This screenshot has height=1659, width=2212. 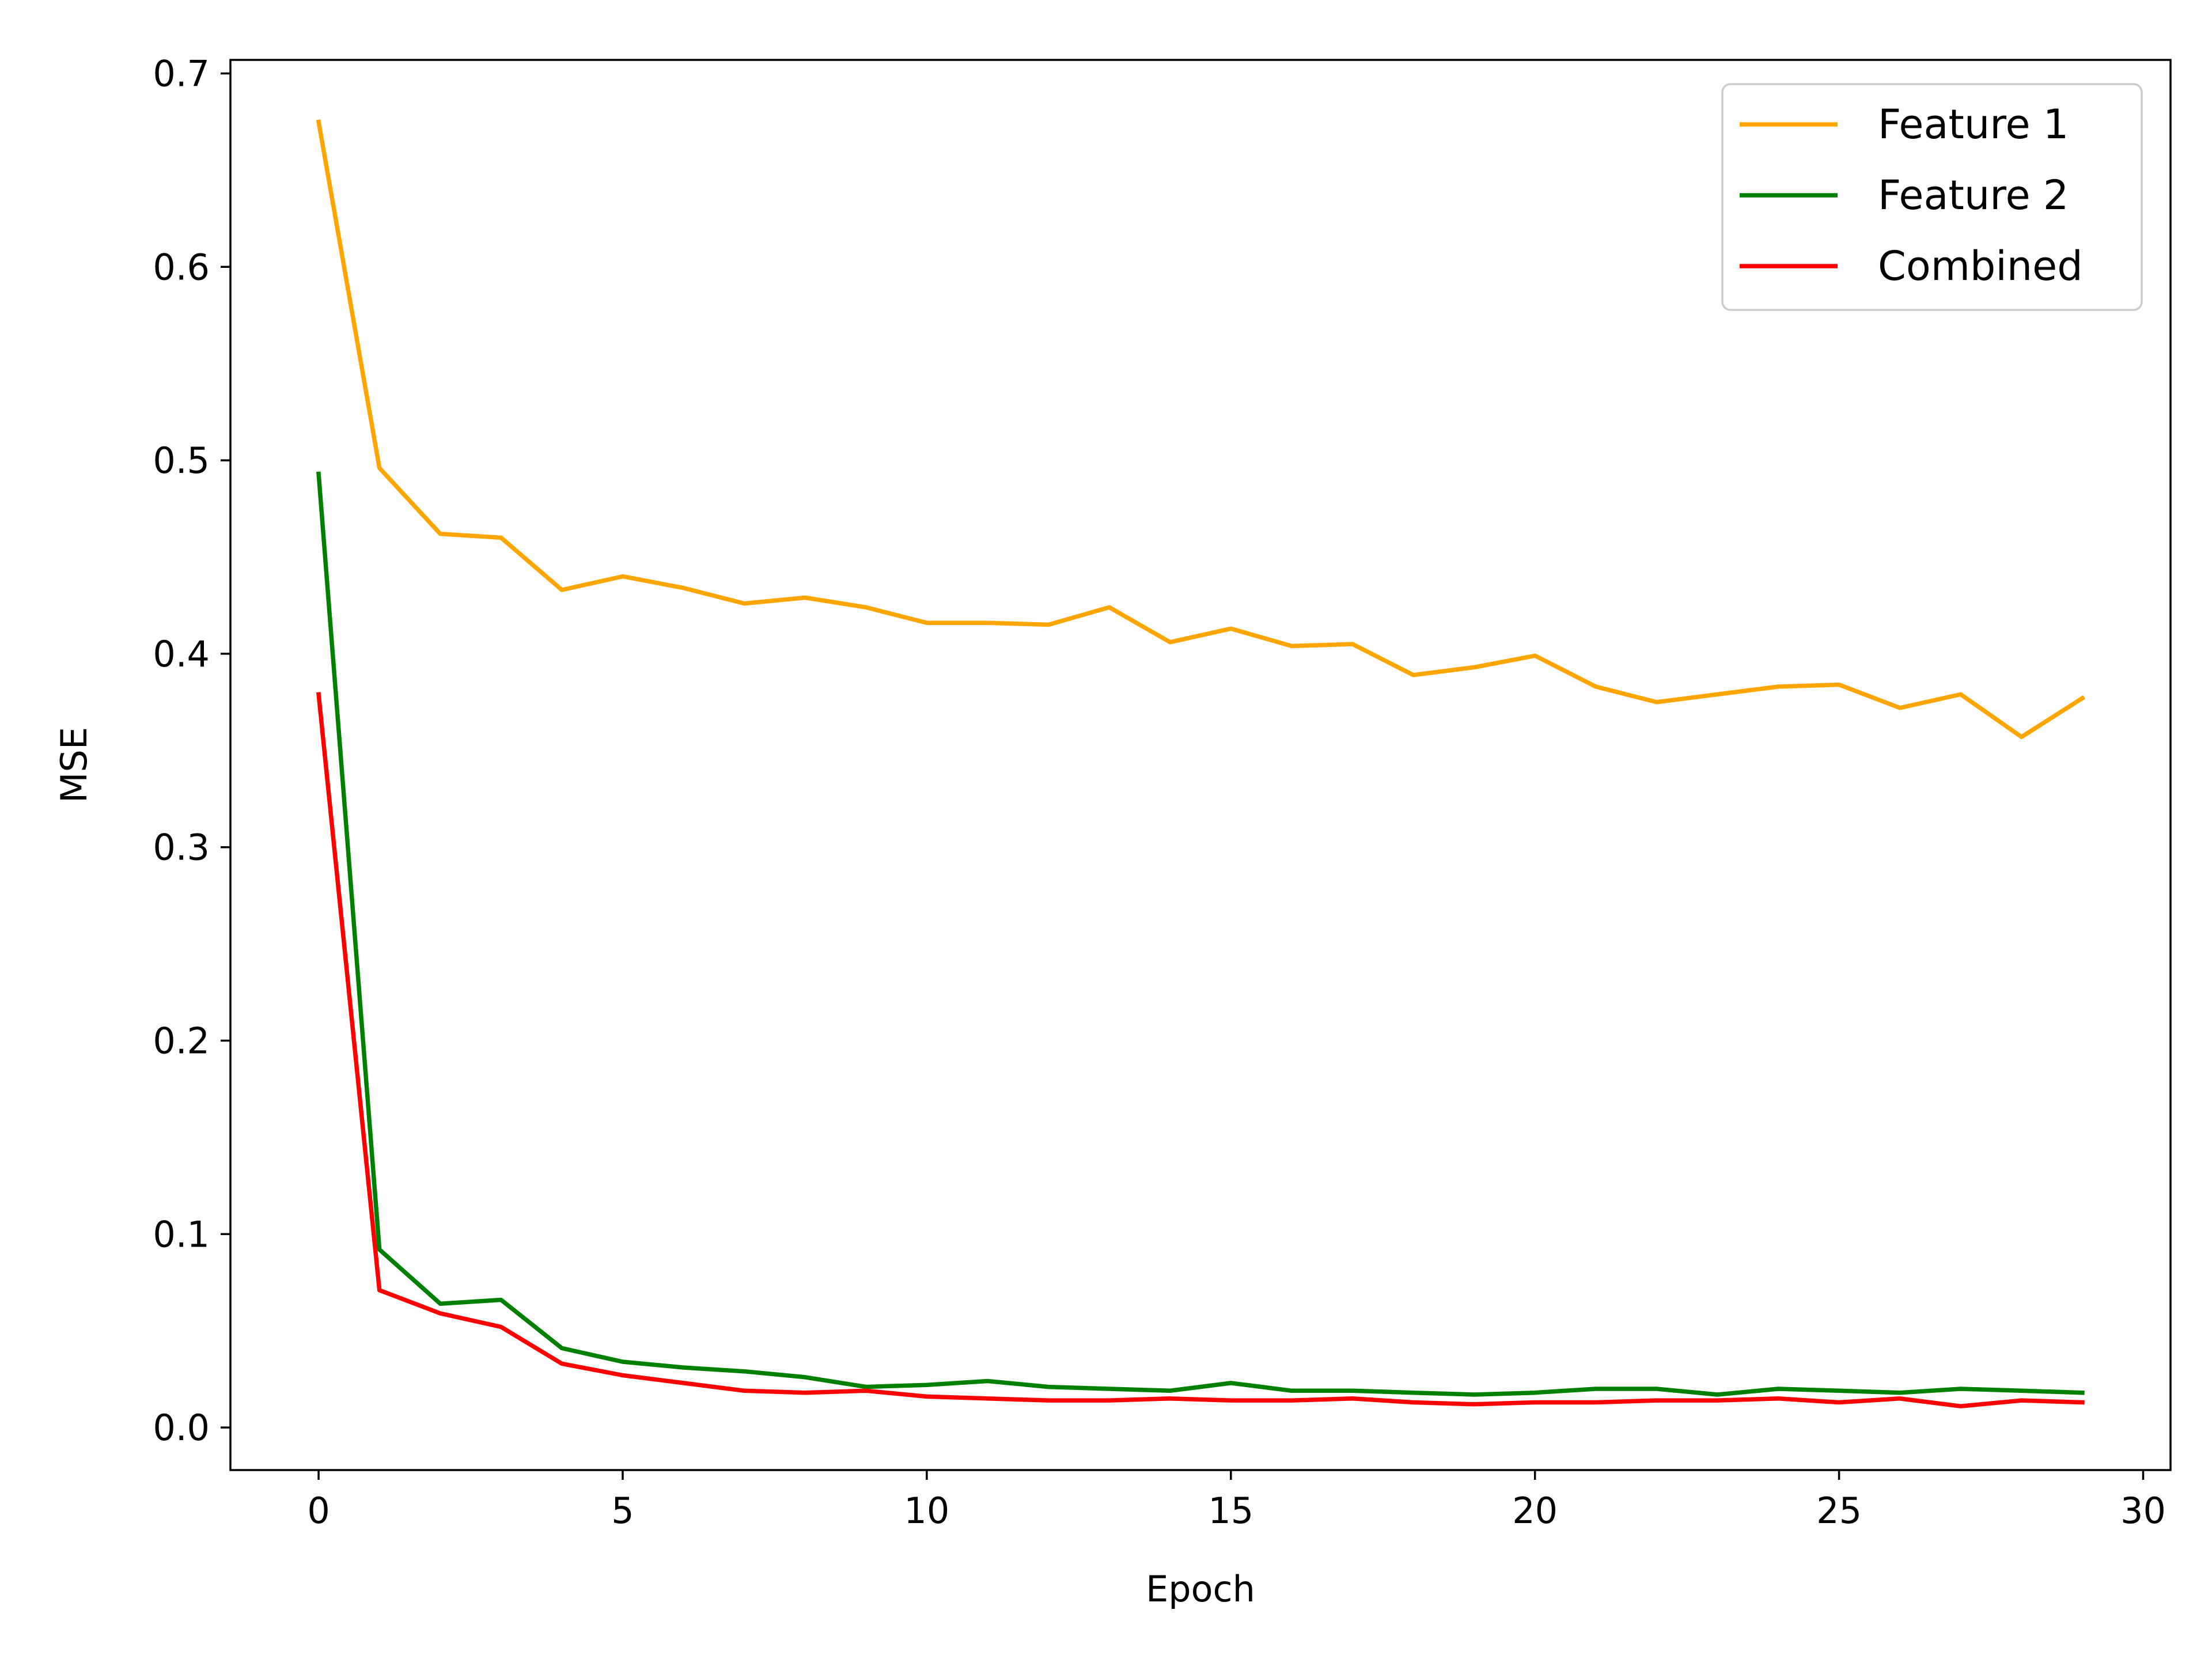 What do you see at coordinates (181, 848) in the screenshot?
I see `y-tick-label: 0.3` at bounding box center [181, 848].